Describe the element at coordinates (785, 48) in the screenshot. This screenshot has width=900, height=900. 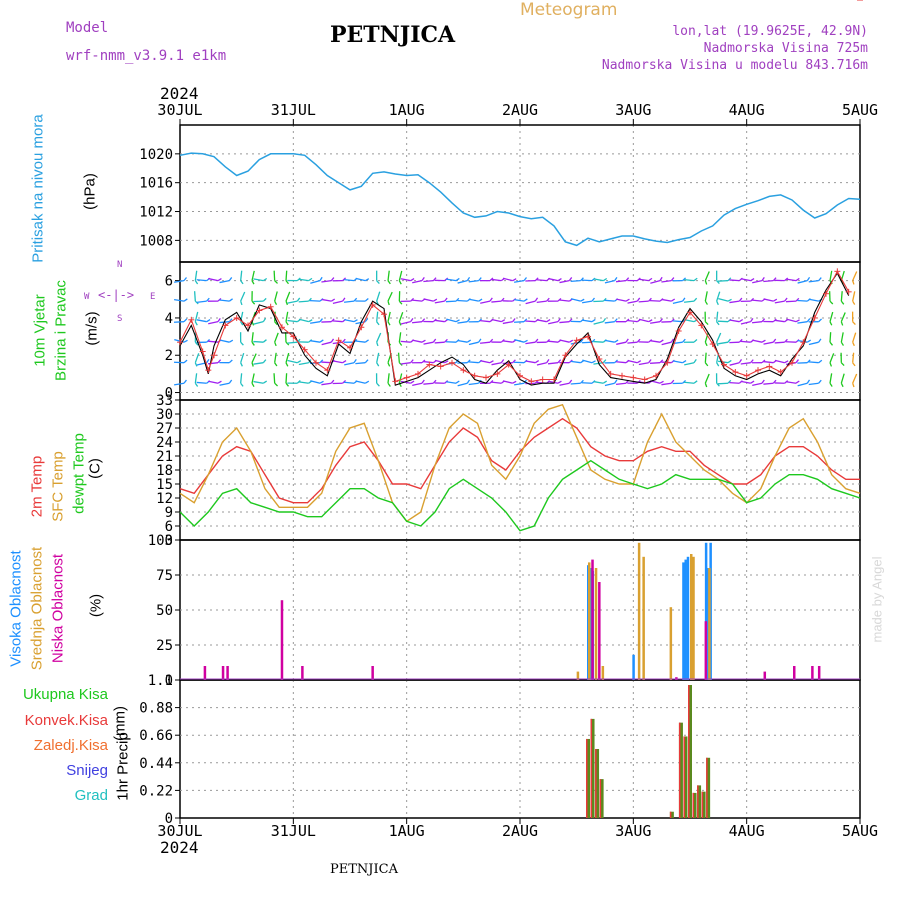
I see `elevation-label: Nadmorska Visina 725m` at that location.